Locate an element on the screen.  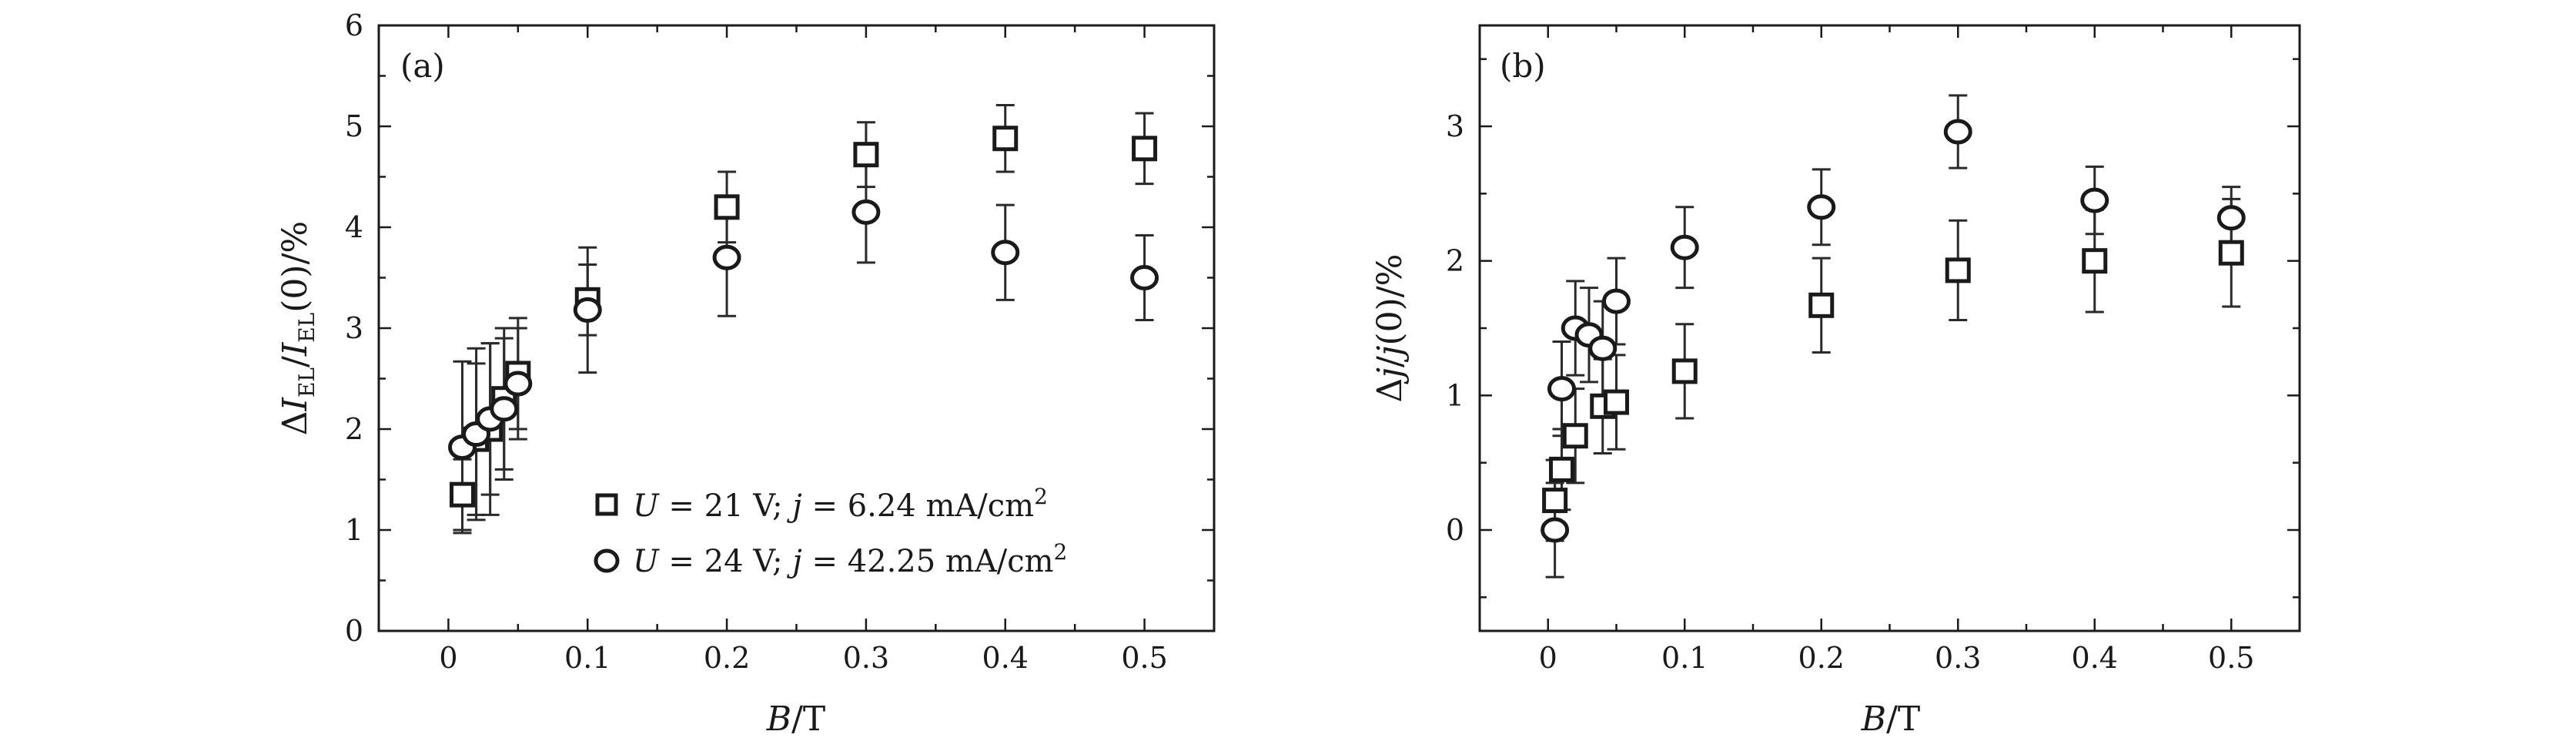
legend-entry-series-1: U = 21 V; j = 6.24 mA/cm2 is located at coordinates (840, 504).